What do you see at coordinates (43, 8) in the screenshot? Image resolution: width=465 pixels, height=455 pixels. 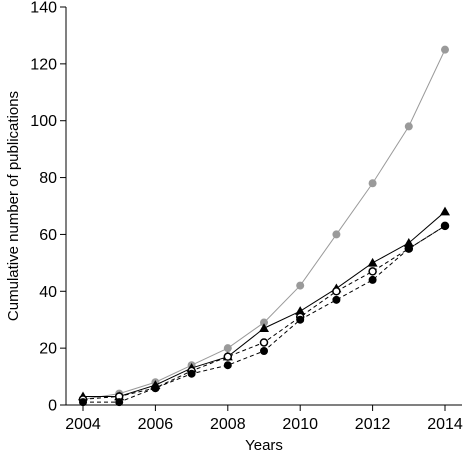 I see `y-tick-label: 140` at bounding box center [43, 8].